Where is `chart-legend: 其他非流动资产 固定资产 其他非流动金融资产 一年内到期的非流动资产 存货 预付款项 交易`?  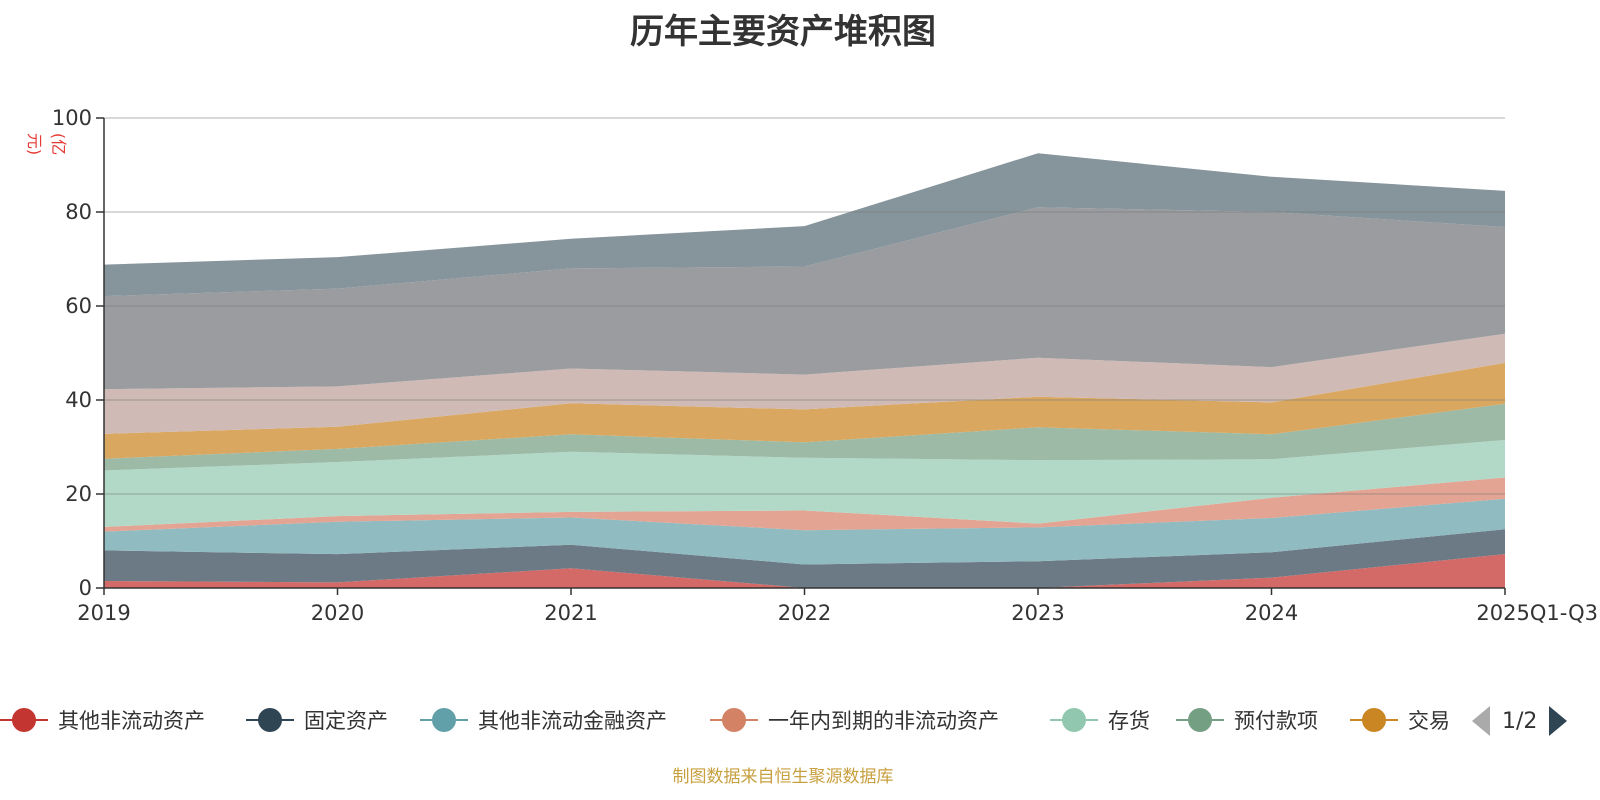
chart-legend: 其他非流动资产 固定资产 其他非流动金融资产 一年内到期的非流动资产 存货 预付款项 交易 is located at coordinates (800, 720).